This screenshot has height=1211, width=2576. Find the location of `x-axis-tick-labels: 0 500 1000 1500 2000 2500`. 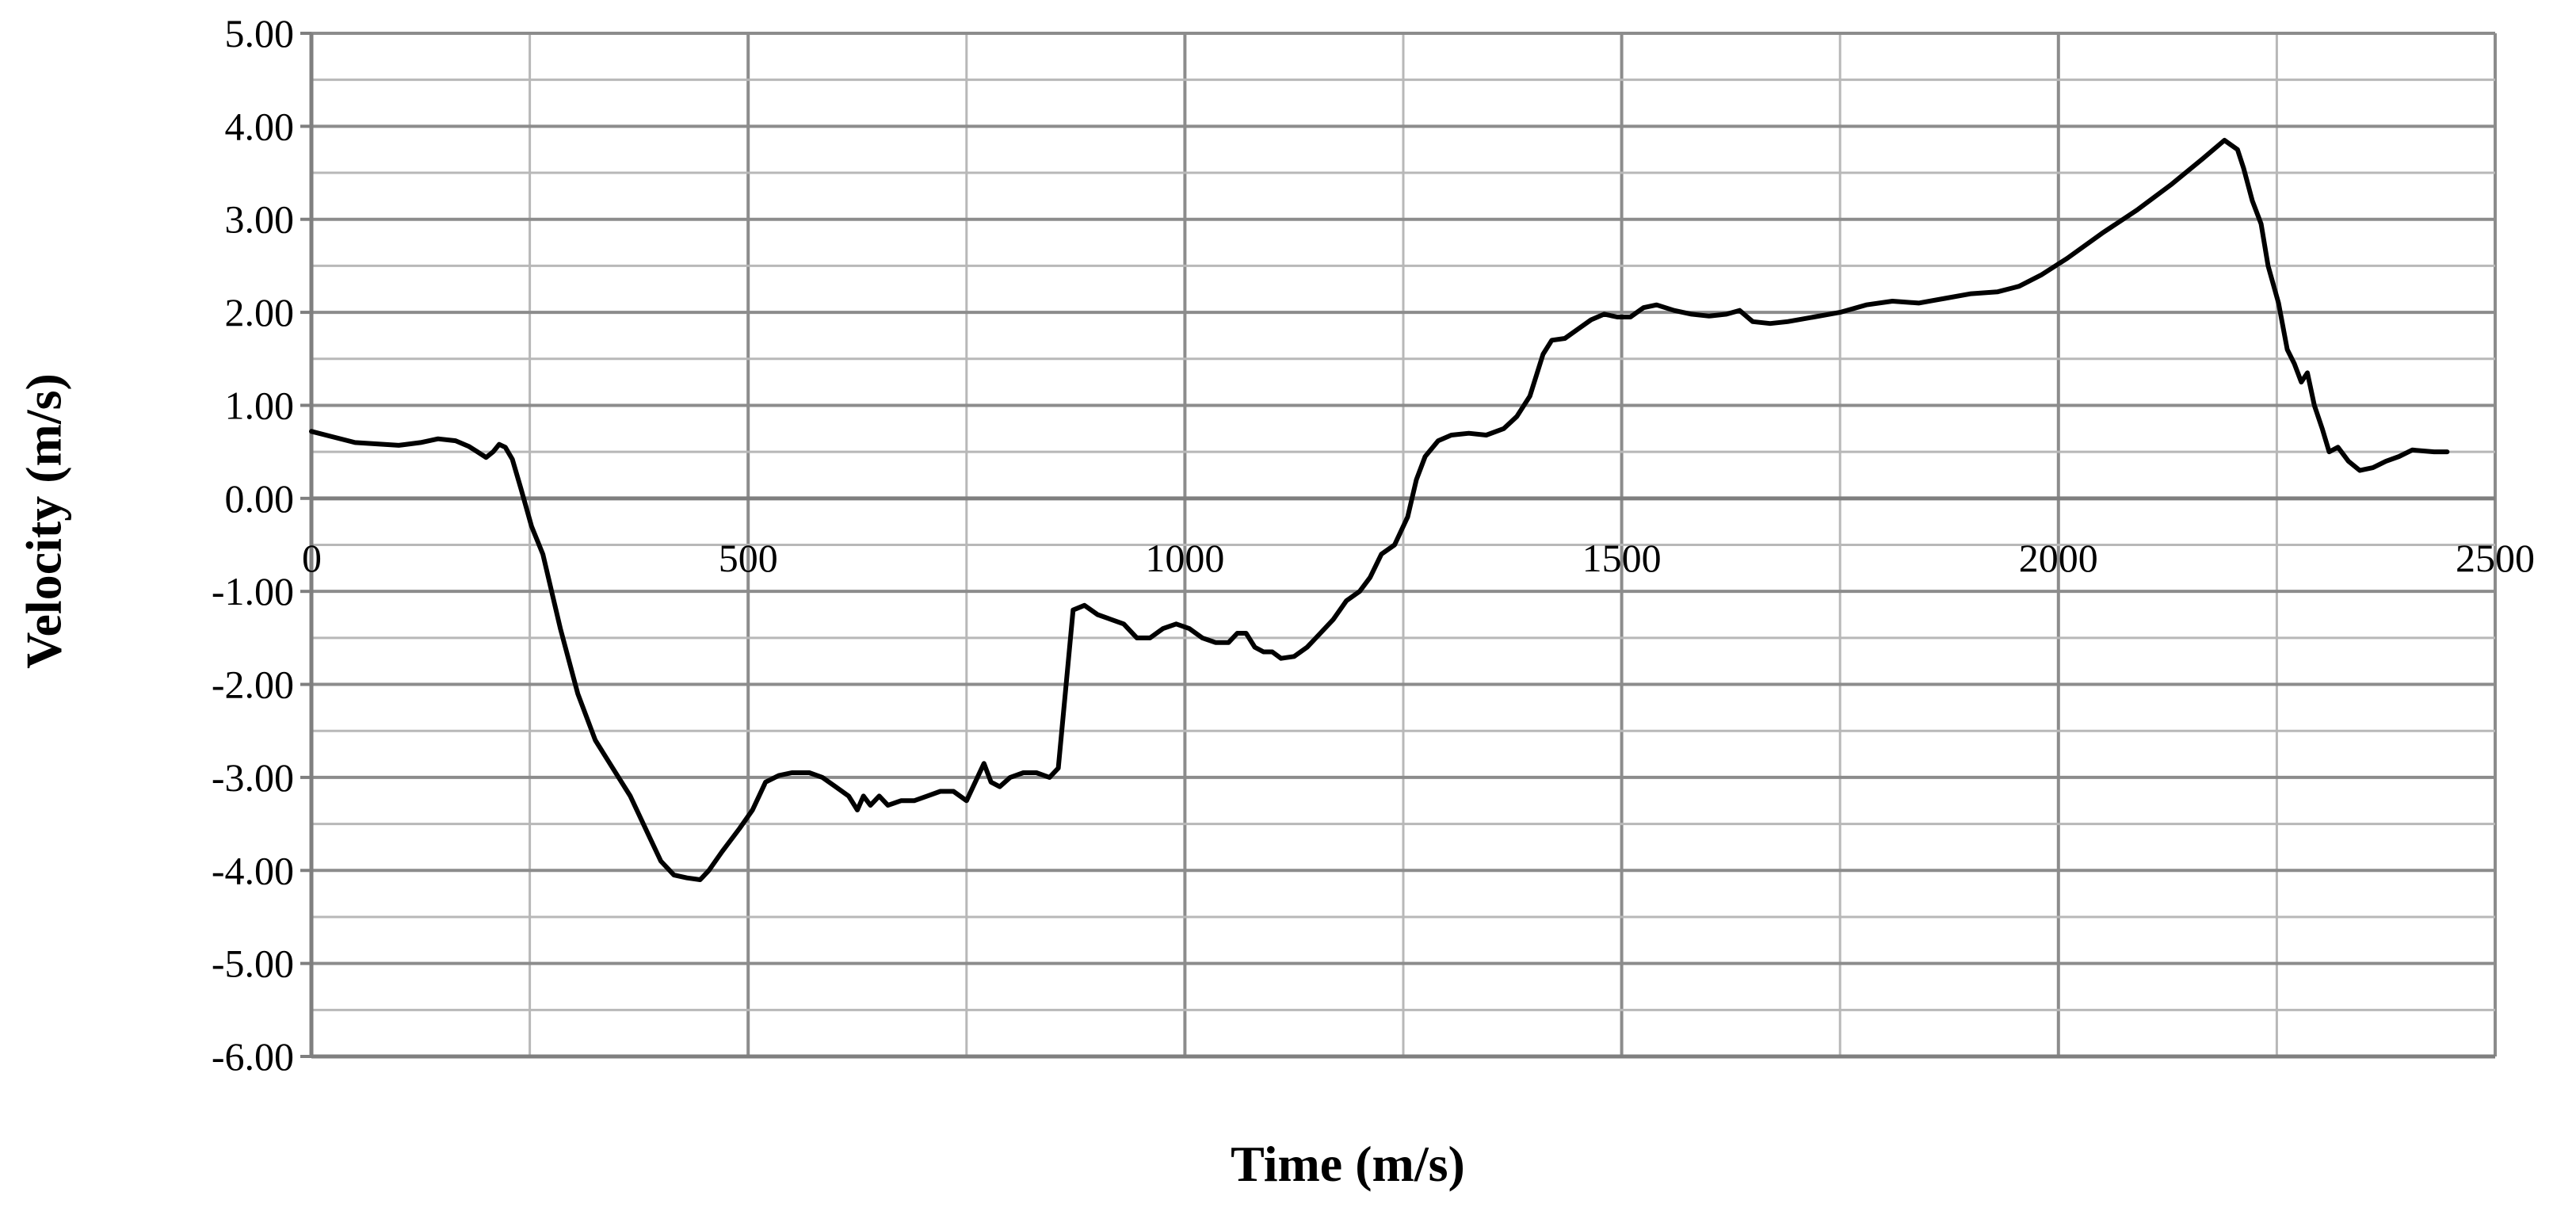

x-axis-tick-labels: 0 500 1000 1500 2000 2500 is located at coordinates (1418, 558).